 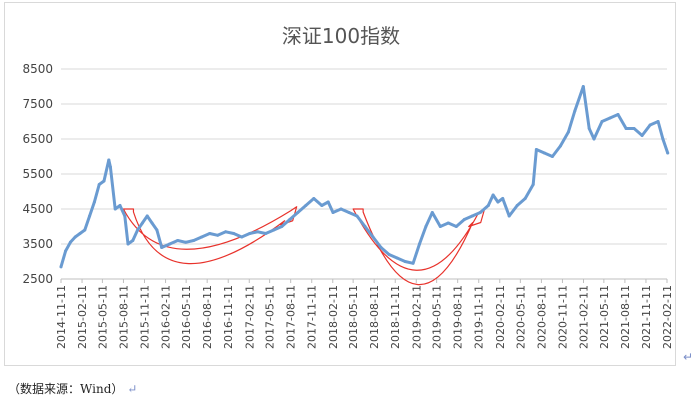 What do you see at coordinates (123, 317) in the screenshot?
I see `x-tick-label: 2015-08-11` at bounding box center [123, 317].